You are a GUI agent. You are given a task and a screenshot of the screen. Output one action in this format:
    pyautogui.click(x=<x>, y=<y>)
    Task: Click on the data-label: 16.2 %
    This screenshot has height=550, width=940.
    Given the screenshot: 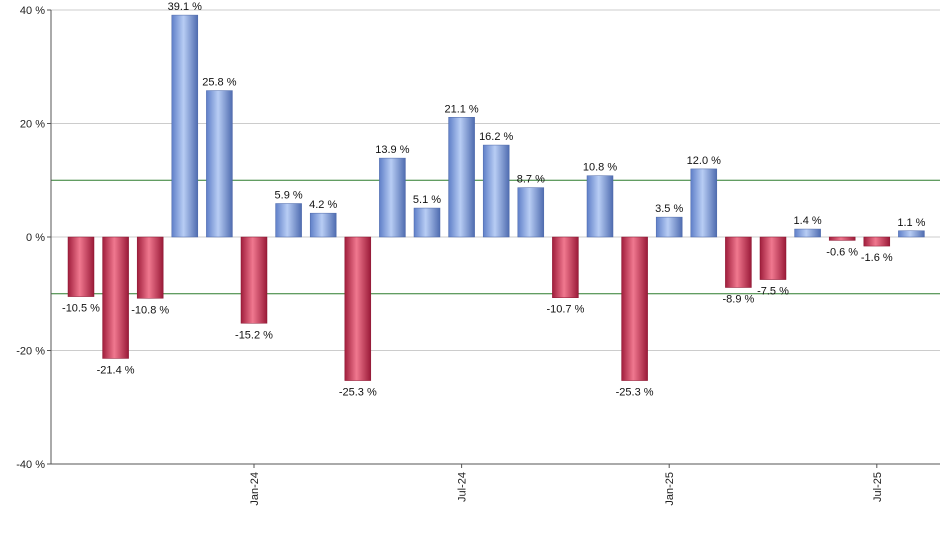 What is the action you would take?
    pyautogui.click(x=496, y=137)
    